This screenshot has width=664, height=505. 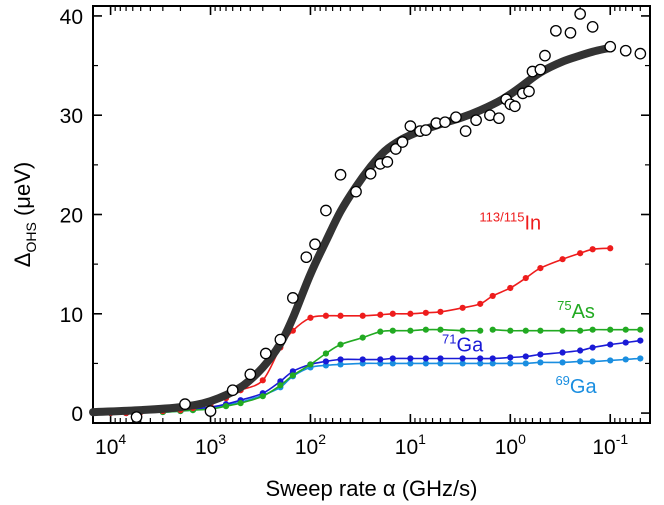 I want to click on x-tick-exponent: 1, so click(x=422, y=439).